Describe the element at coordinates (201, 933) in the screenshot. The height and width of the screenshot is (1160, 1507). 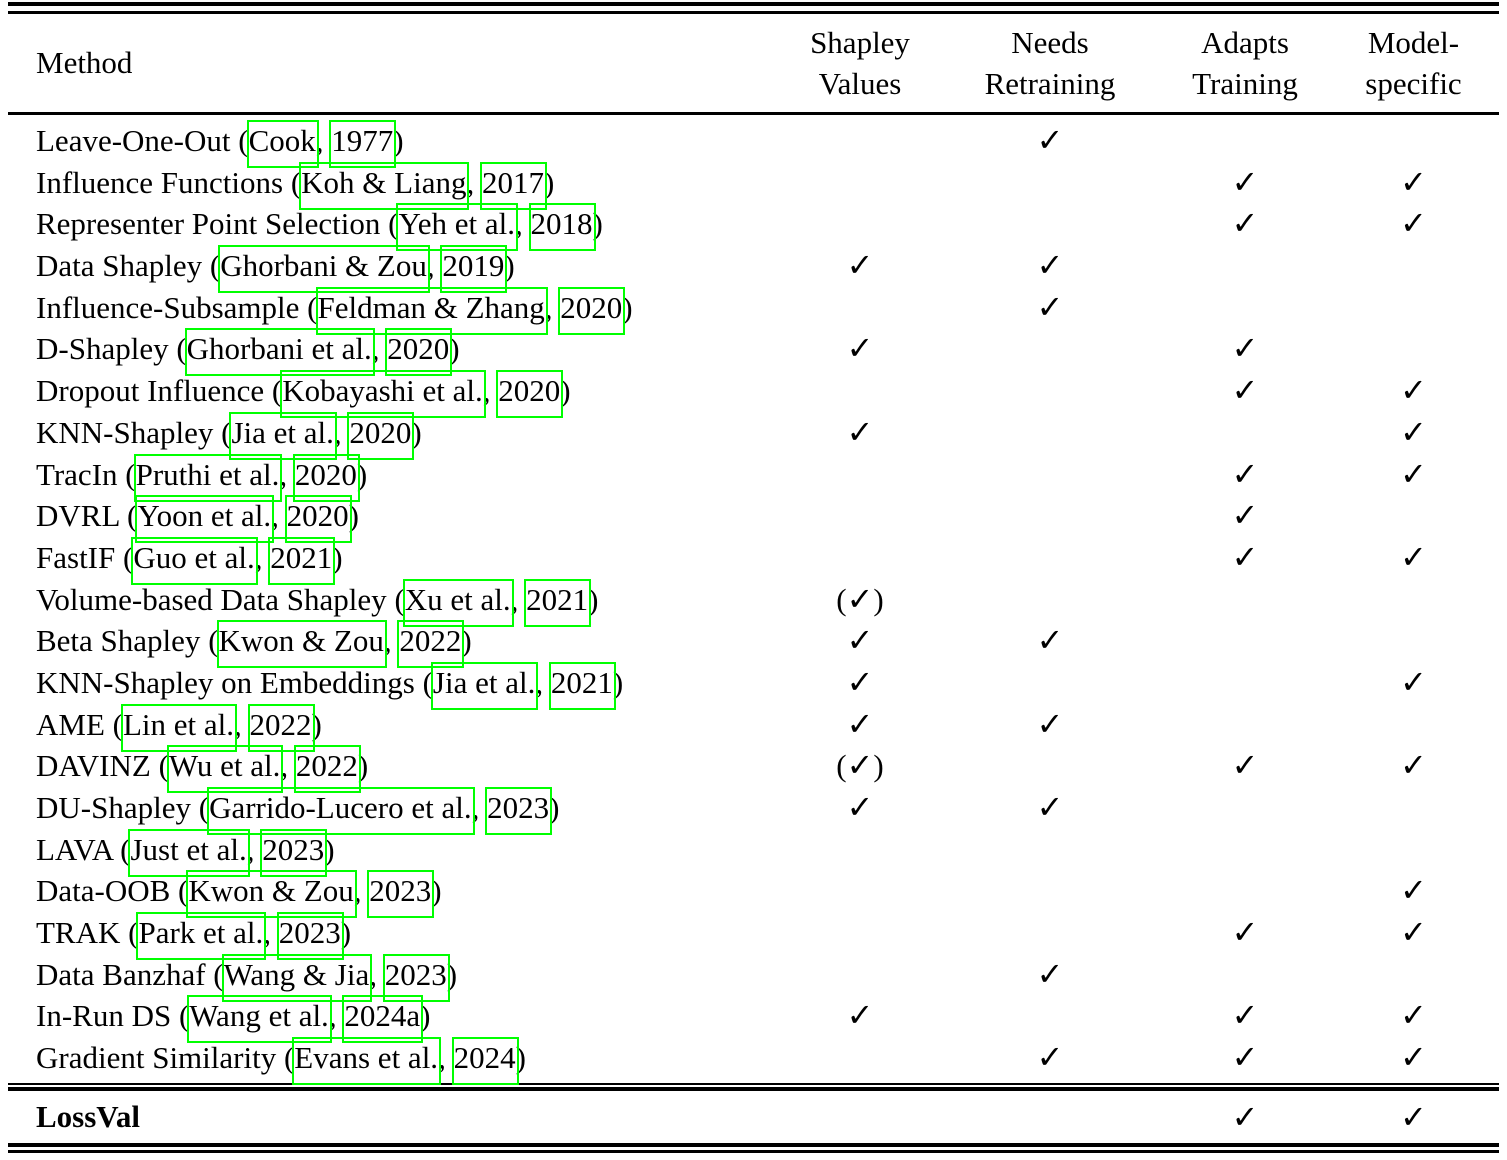
I see `citation-author-link: Park et al.` at that location.